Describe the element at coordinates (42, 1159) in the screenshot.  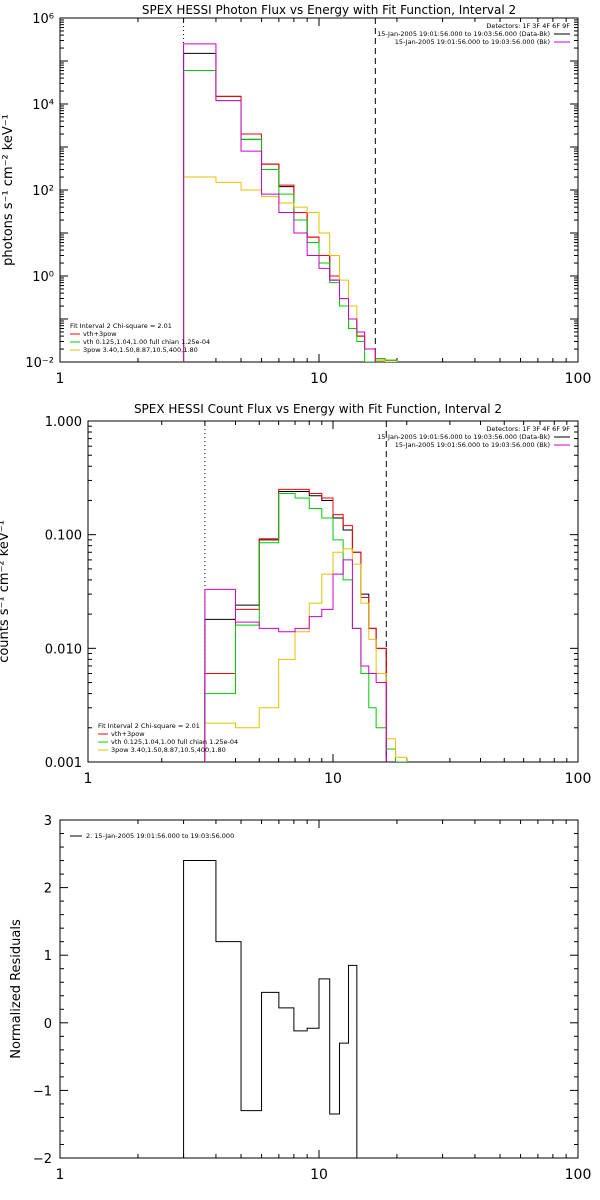
I see `y-tick-label: −2` at that location.